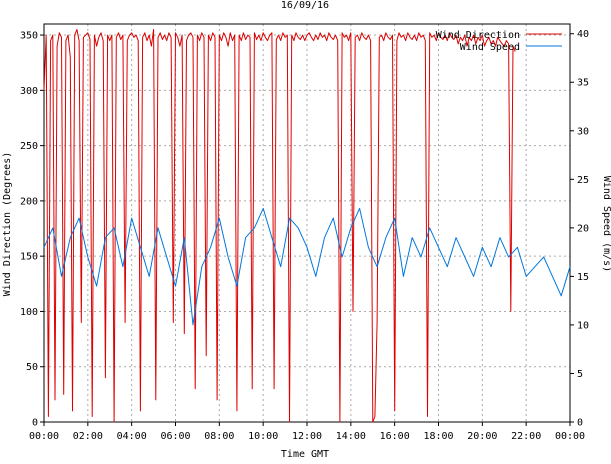  I want to click on x-tick-label: 20:00, so click(482, 436).